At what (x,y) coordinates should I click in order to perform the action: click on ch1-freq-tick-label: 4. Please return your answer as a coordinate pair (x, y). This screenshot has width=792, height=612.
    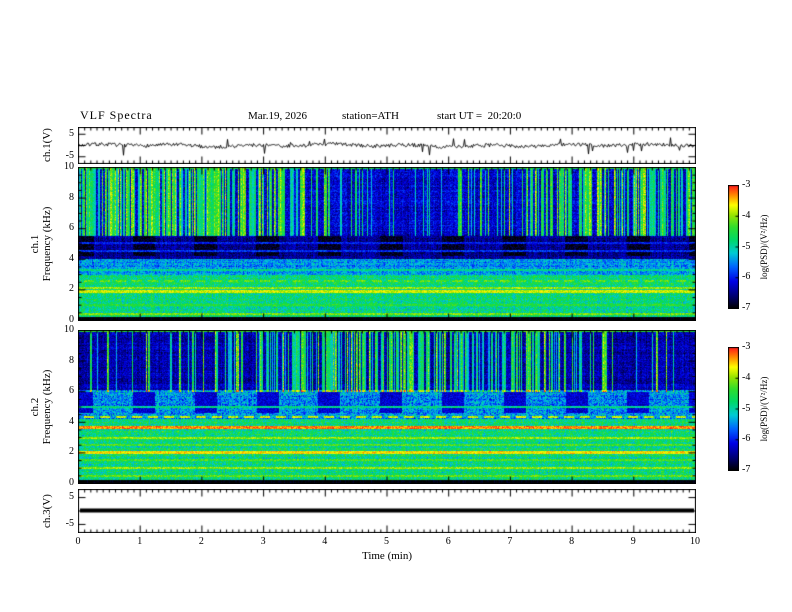
    Looking at the image, I should click on (71, 258).